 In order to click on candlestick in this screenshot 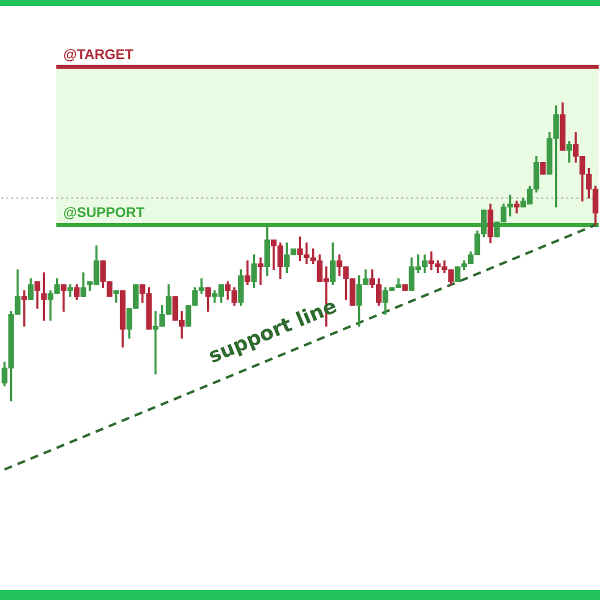, I will do `click(24, 308)`.